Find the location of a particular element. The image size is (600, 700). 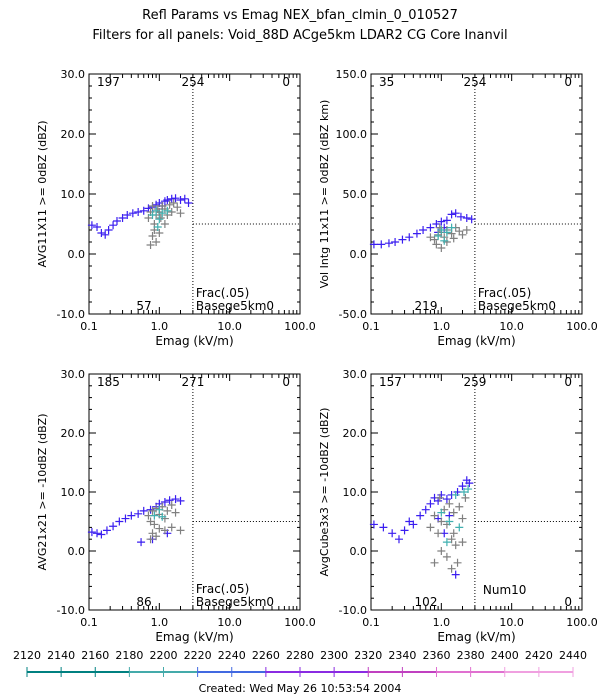

annotation-num: Num10 is located at coordinates (505, 590).